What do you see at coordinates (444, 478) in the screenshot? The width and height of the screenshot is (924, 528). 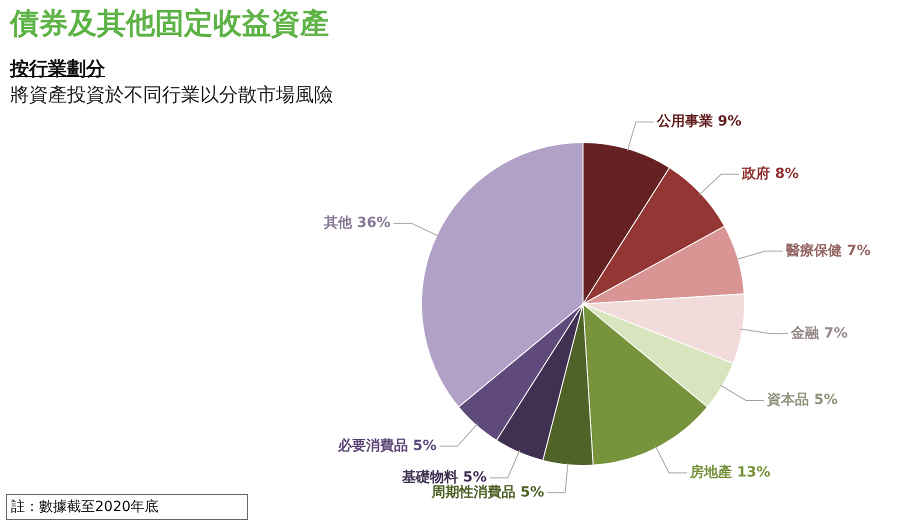 I see `slice-label: 基礎物料 5%` at bounding box center [444, 478].